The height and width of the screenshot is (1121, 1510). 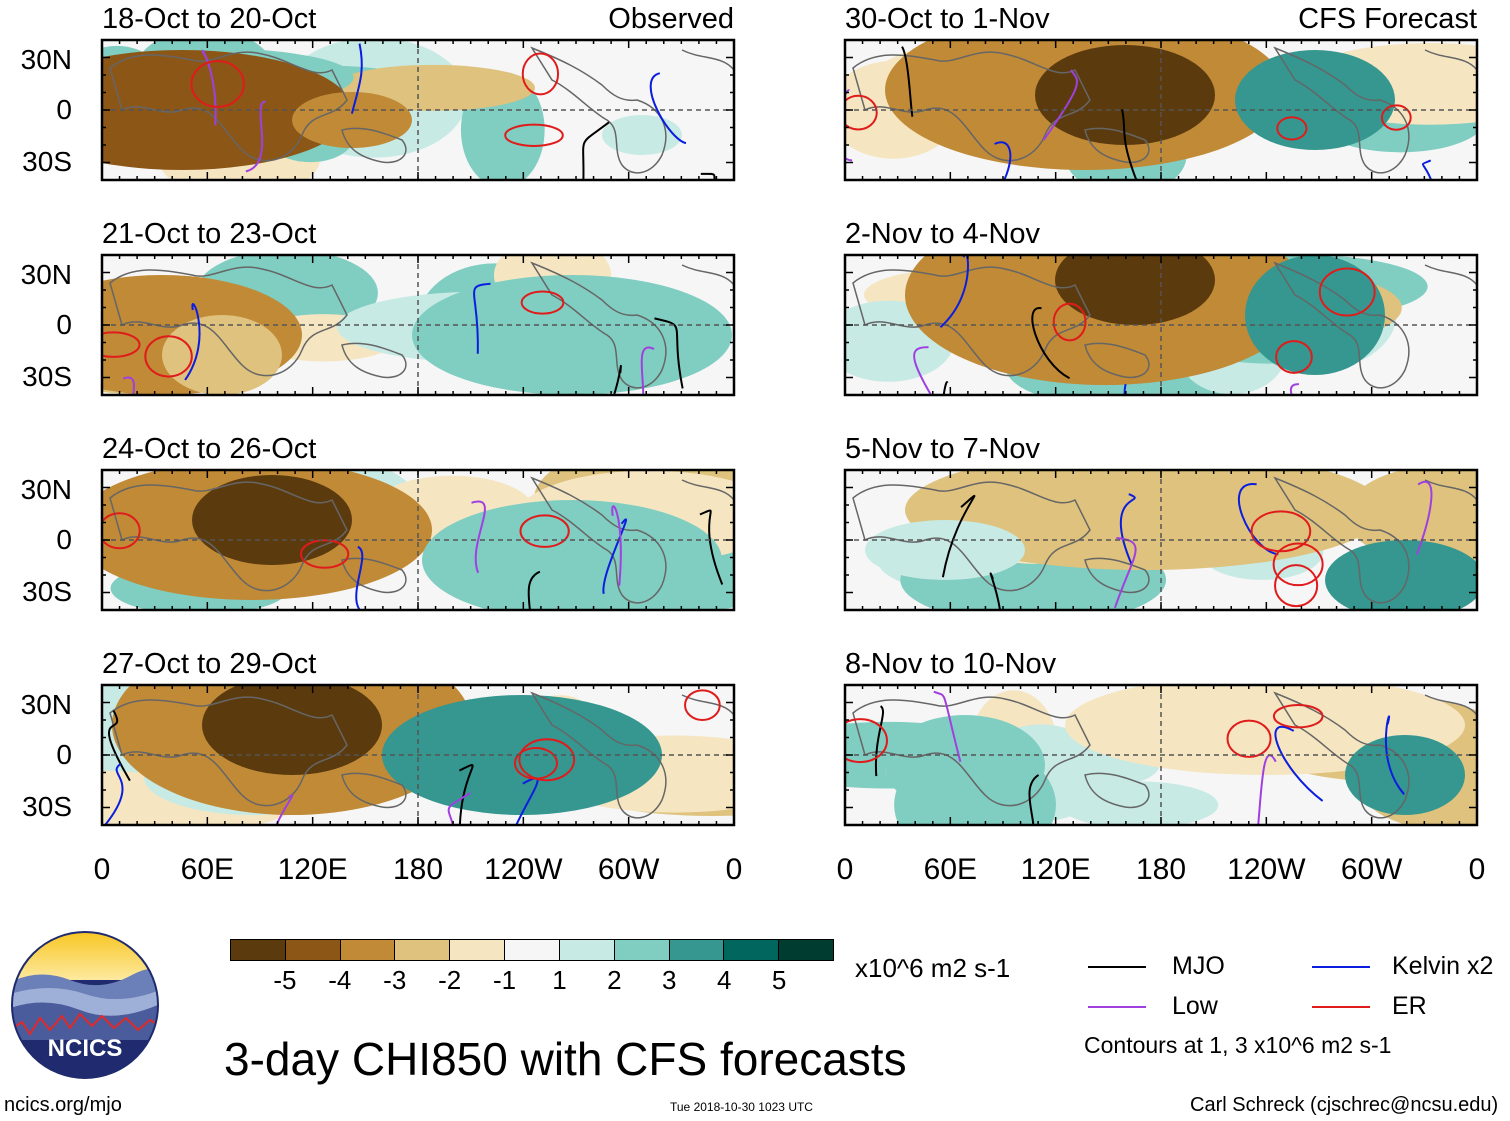 I want to click on site-link: ncics.org/mjo, so click(x=63, y=1105).